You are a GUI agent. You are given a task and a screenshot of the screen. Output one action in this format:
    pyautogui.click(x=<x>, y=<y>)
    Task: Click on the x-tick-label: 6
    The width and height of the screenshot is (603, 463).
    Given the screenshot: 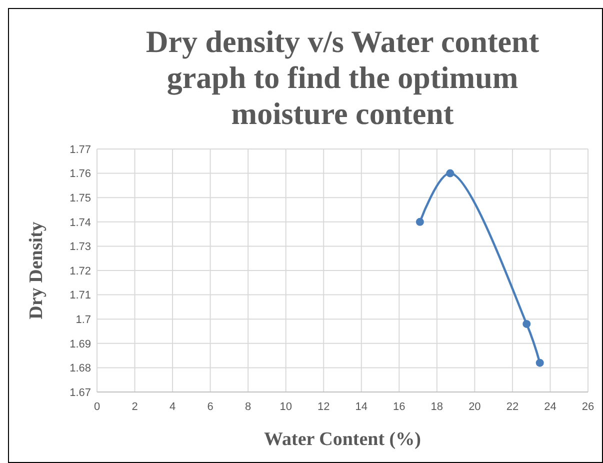 What is the action you would take?
    pyautogui.click(x=210, y=407)
    